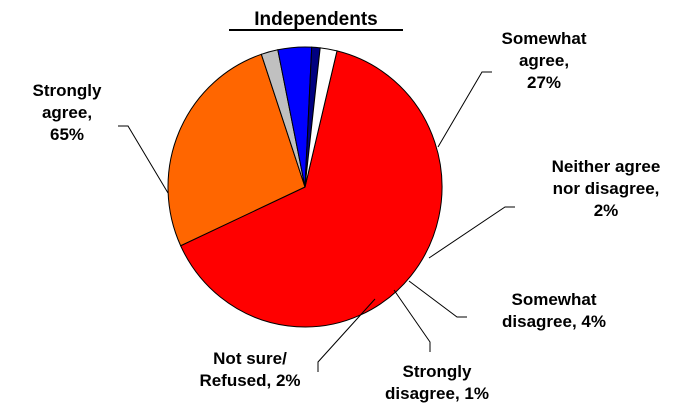  What do you see at coordinates (554, 321) in the screenshot?
I see `slice-label-line: disagree, 4%` at bounding box center [554, 321].